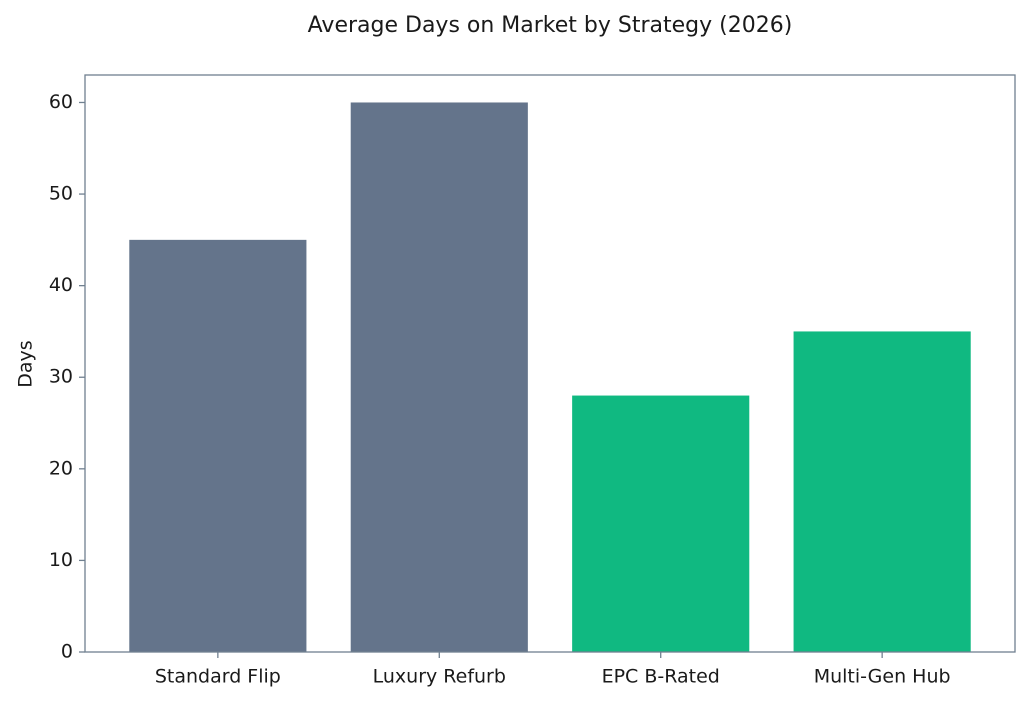 The height and width of the screenshot is (702, 1029). Describe the element at coordinates (26, 363) in the screenshot. I see `y-axis-label: Days` at that location.